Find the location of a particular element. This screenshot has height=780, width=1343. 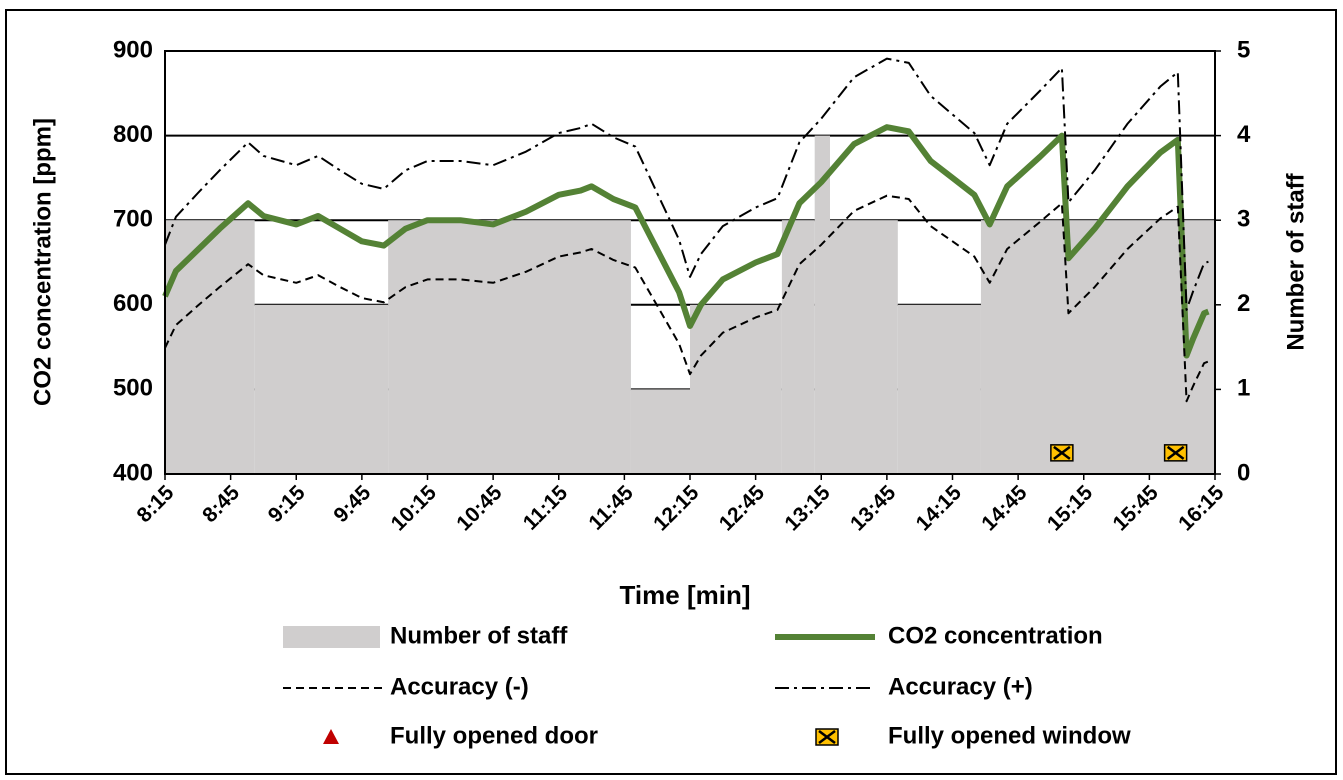

legend-label: Accuracy (-) is located at coordinates (459, 686).